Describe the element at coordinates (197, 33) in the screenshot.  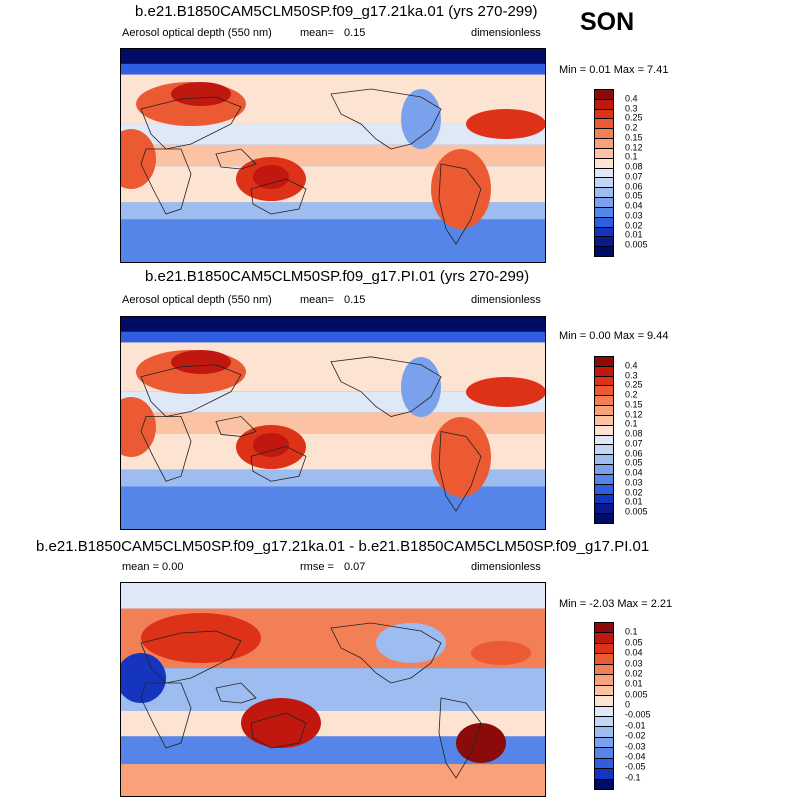
I see `variable-label: Aerosol optical depth (550 nm)` at that location.